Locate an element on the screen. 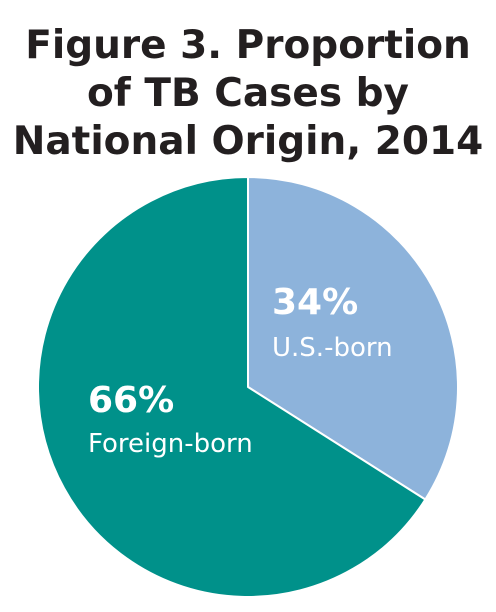 The width and height of the screenshot is (496, 612). slice-label-foreign-born-group: 66% Foreign-born is located at coordinates (170, 419).